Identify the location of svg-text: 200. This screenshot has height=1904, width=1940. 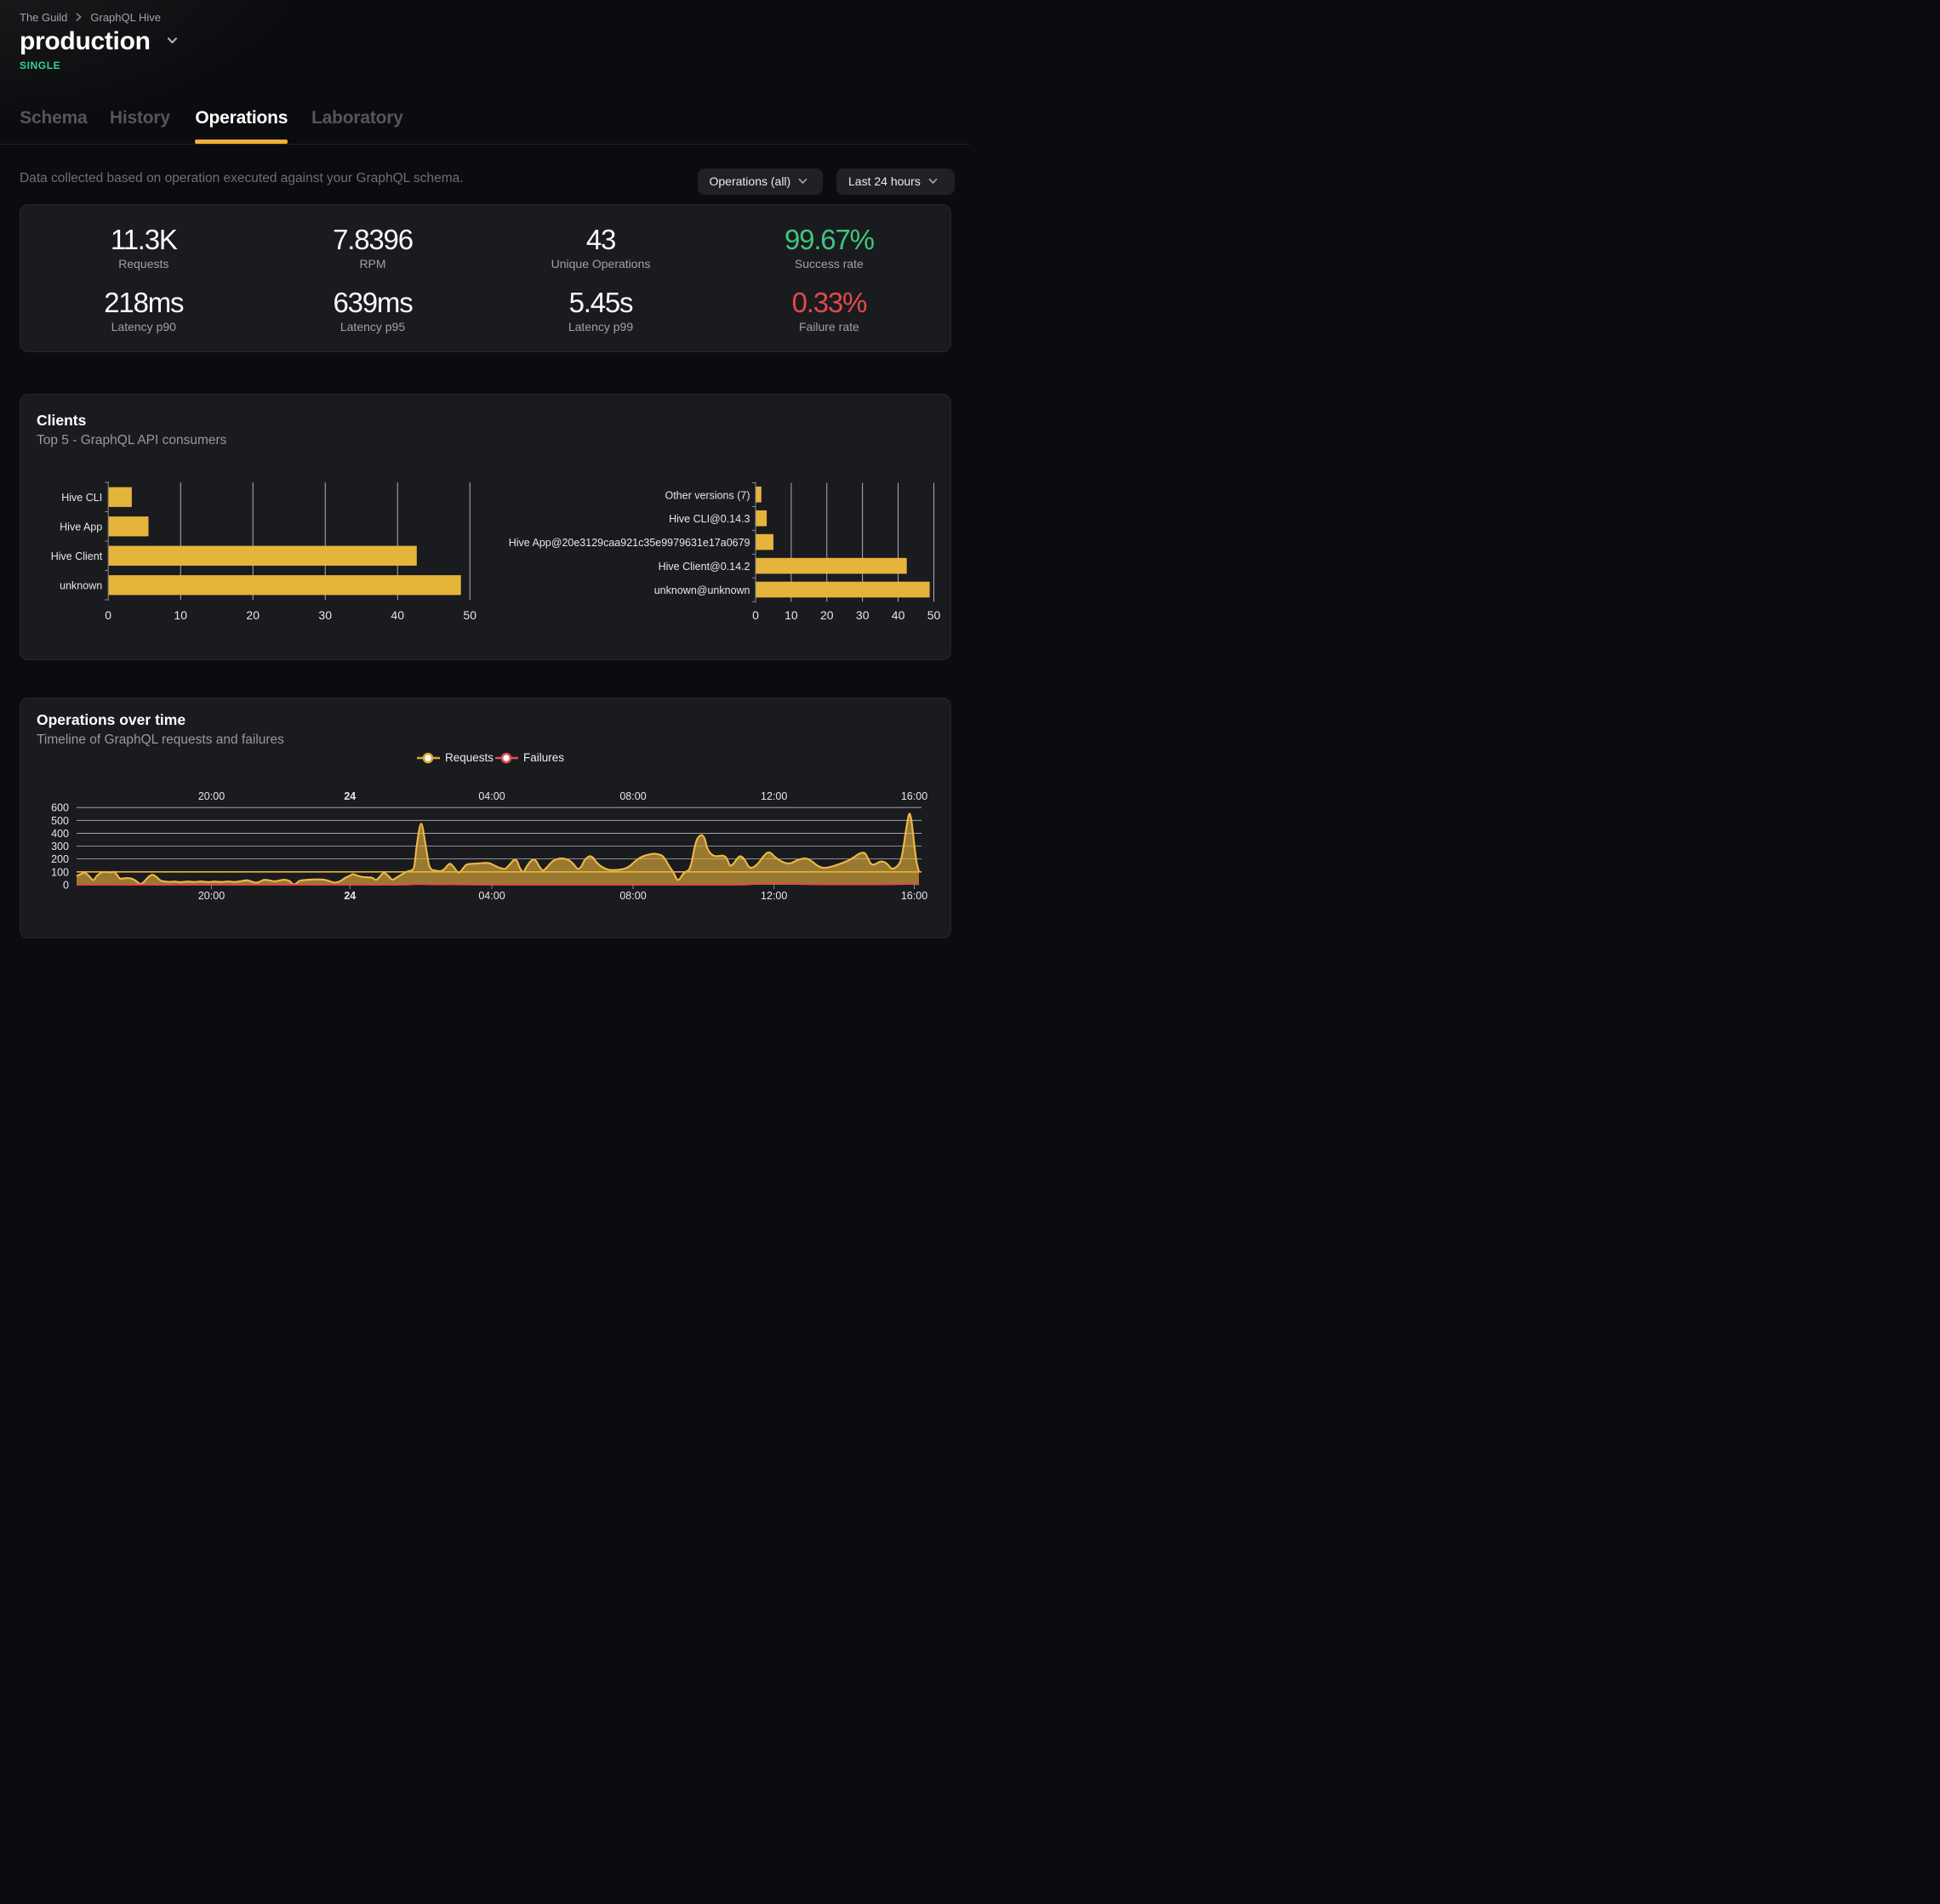
(60, 859).